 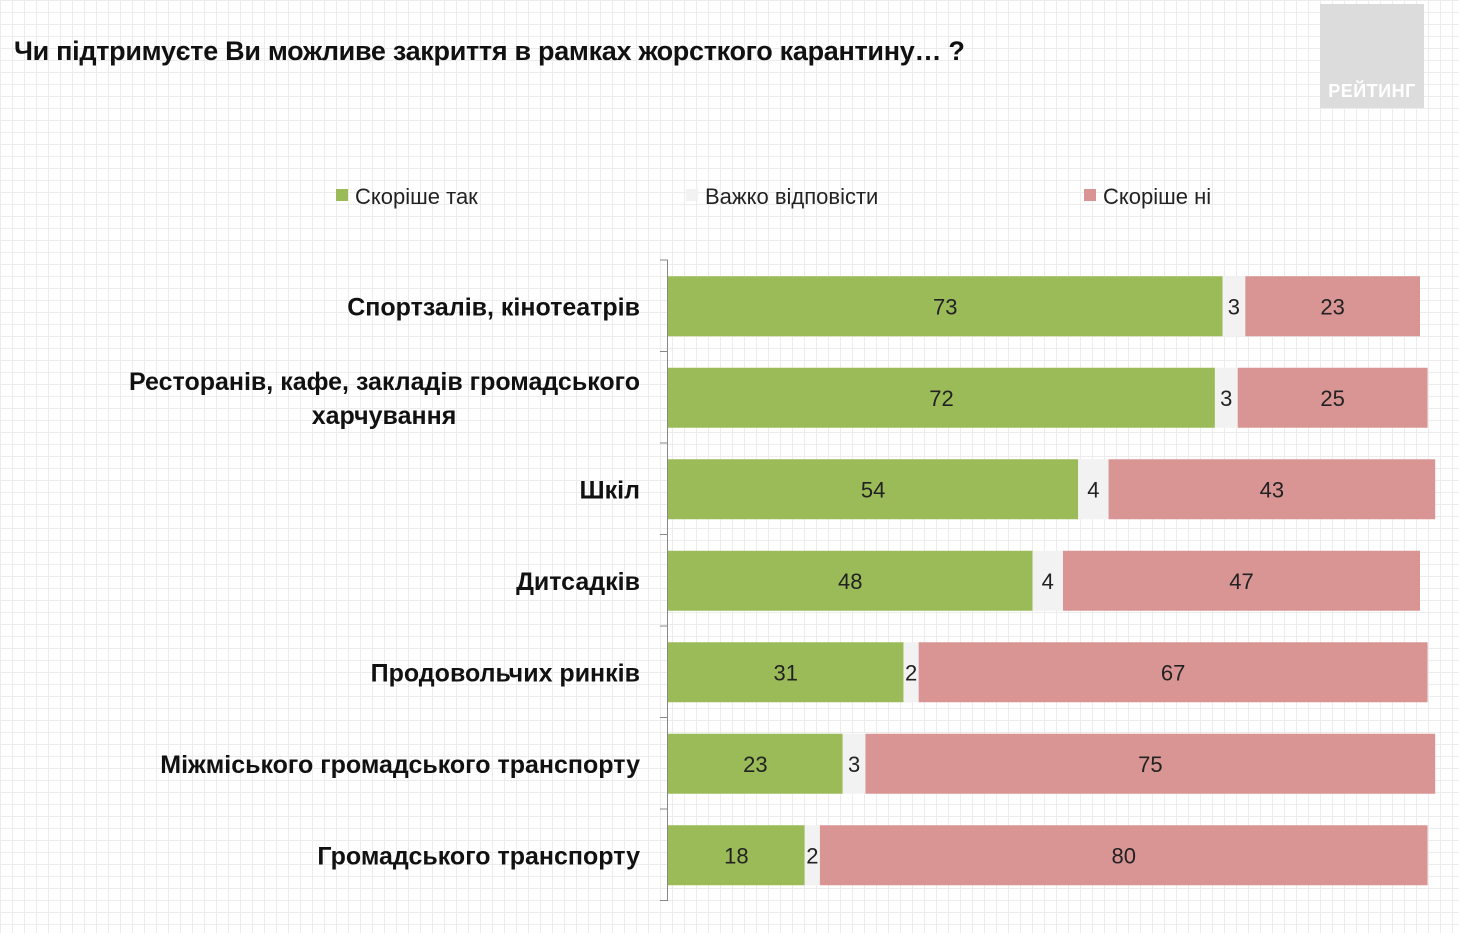 I want to click on data-label: 25, so click(x=1332, y=398).